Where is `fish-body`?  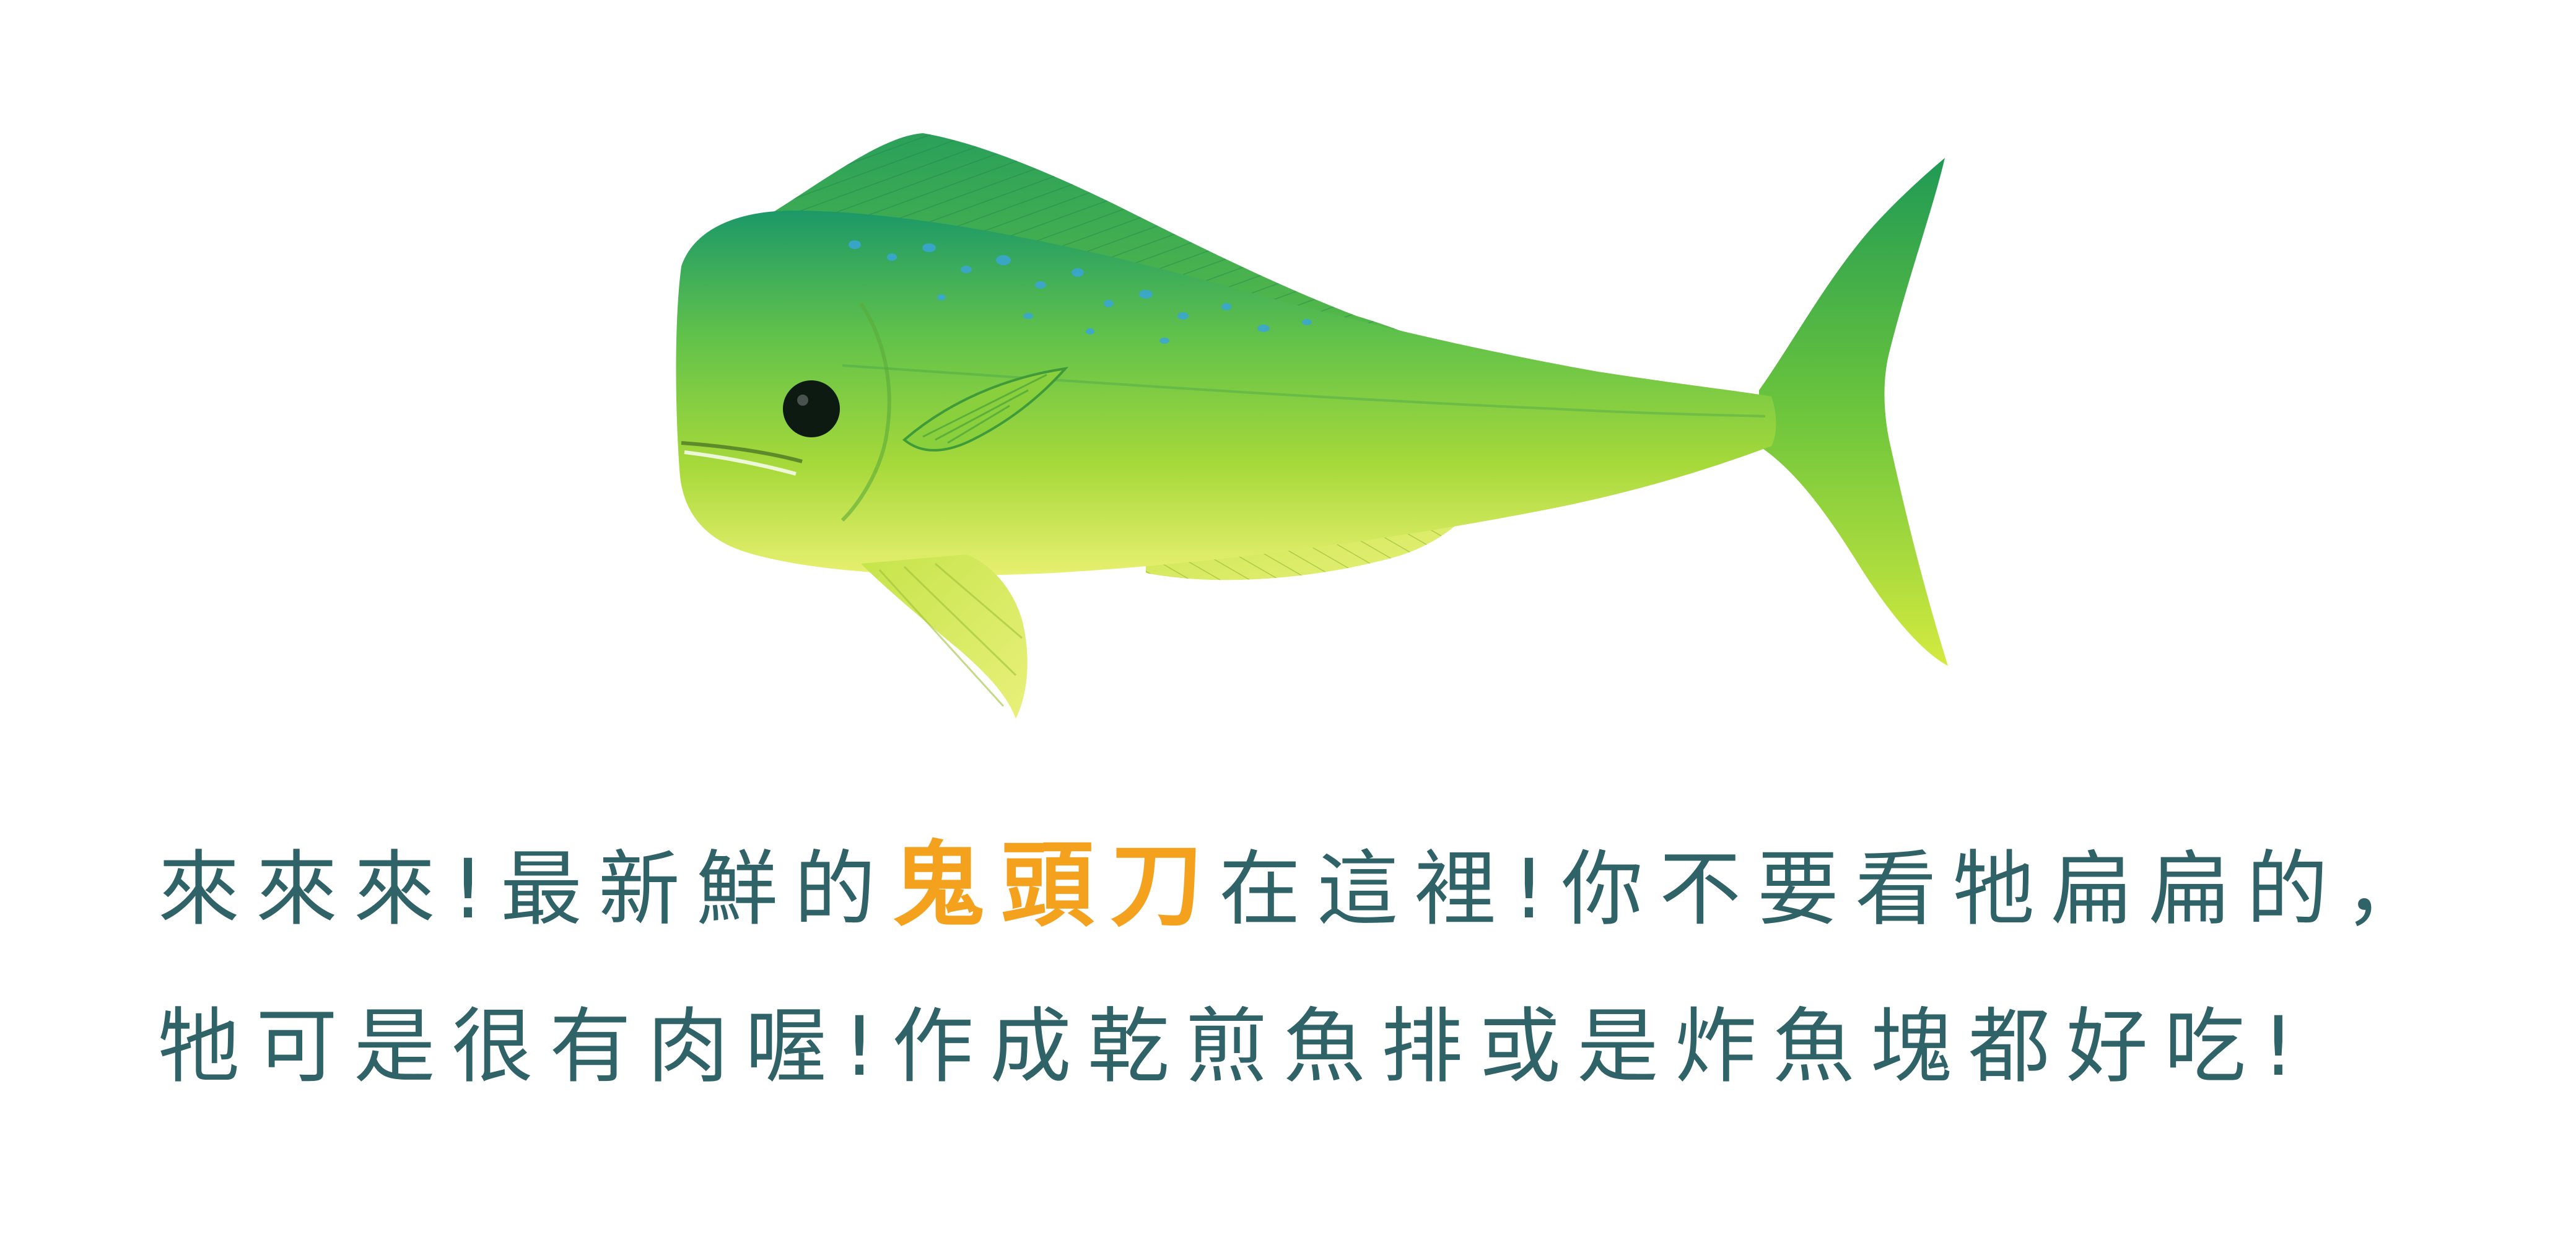
fish-body is located at coordinates (1226, 393).